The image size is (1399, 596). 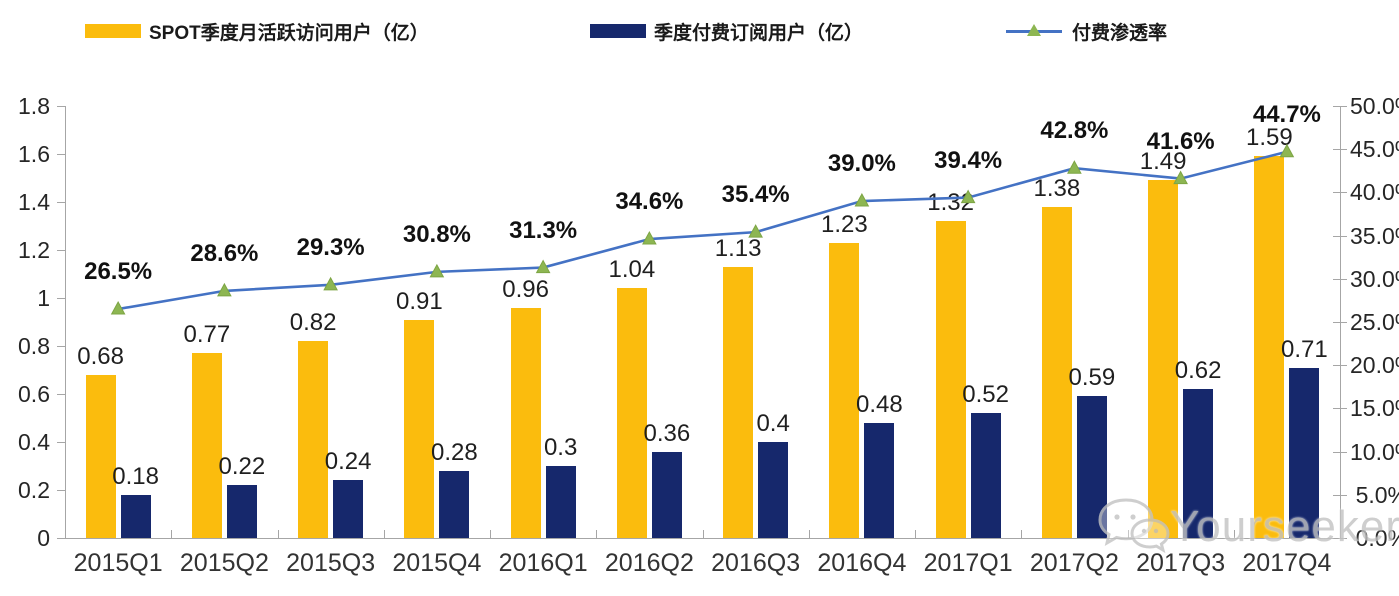 I want to click on mau-value-label: 0.91, so click(x=419, y=301).